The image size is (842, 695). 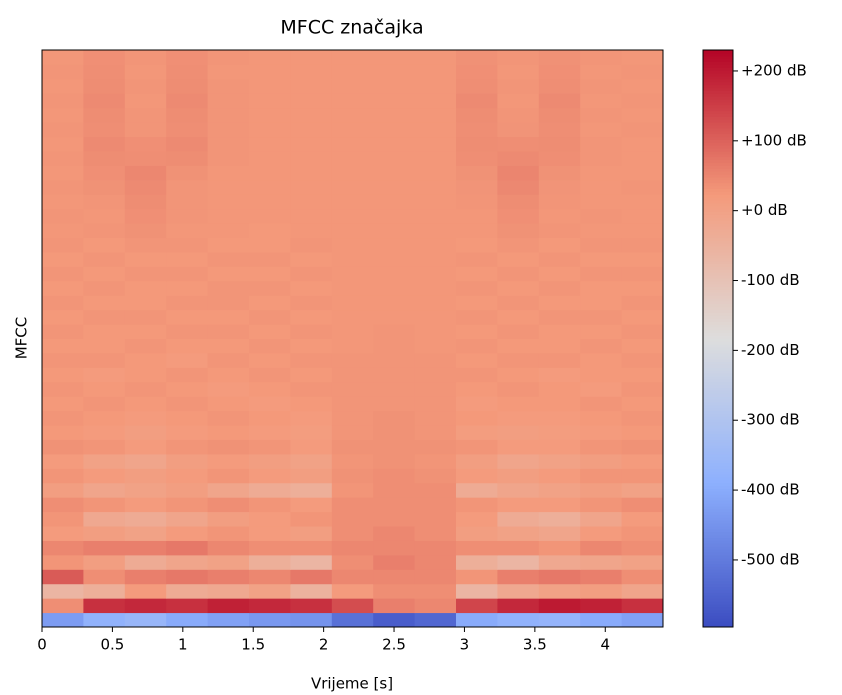 I want to click on x-tick-label: 1.5, so click(x=253, y=645).